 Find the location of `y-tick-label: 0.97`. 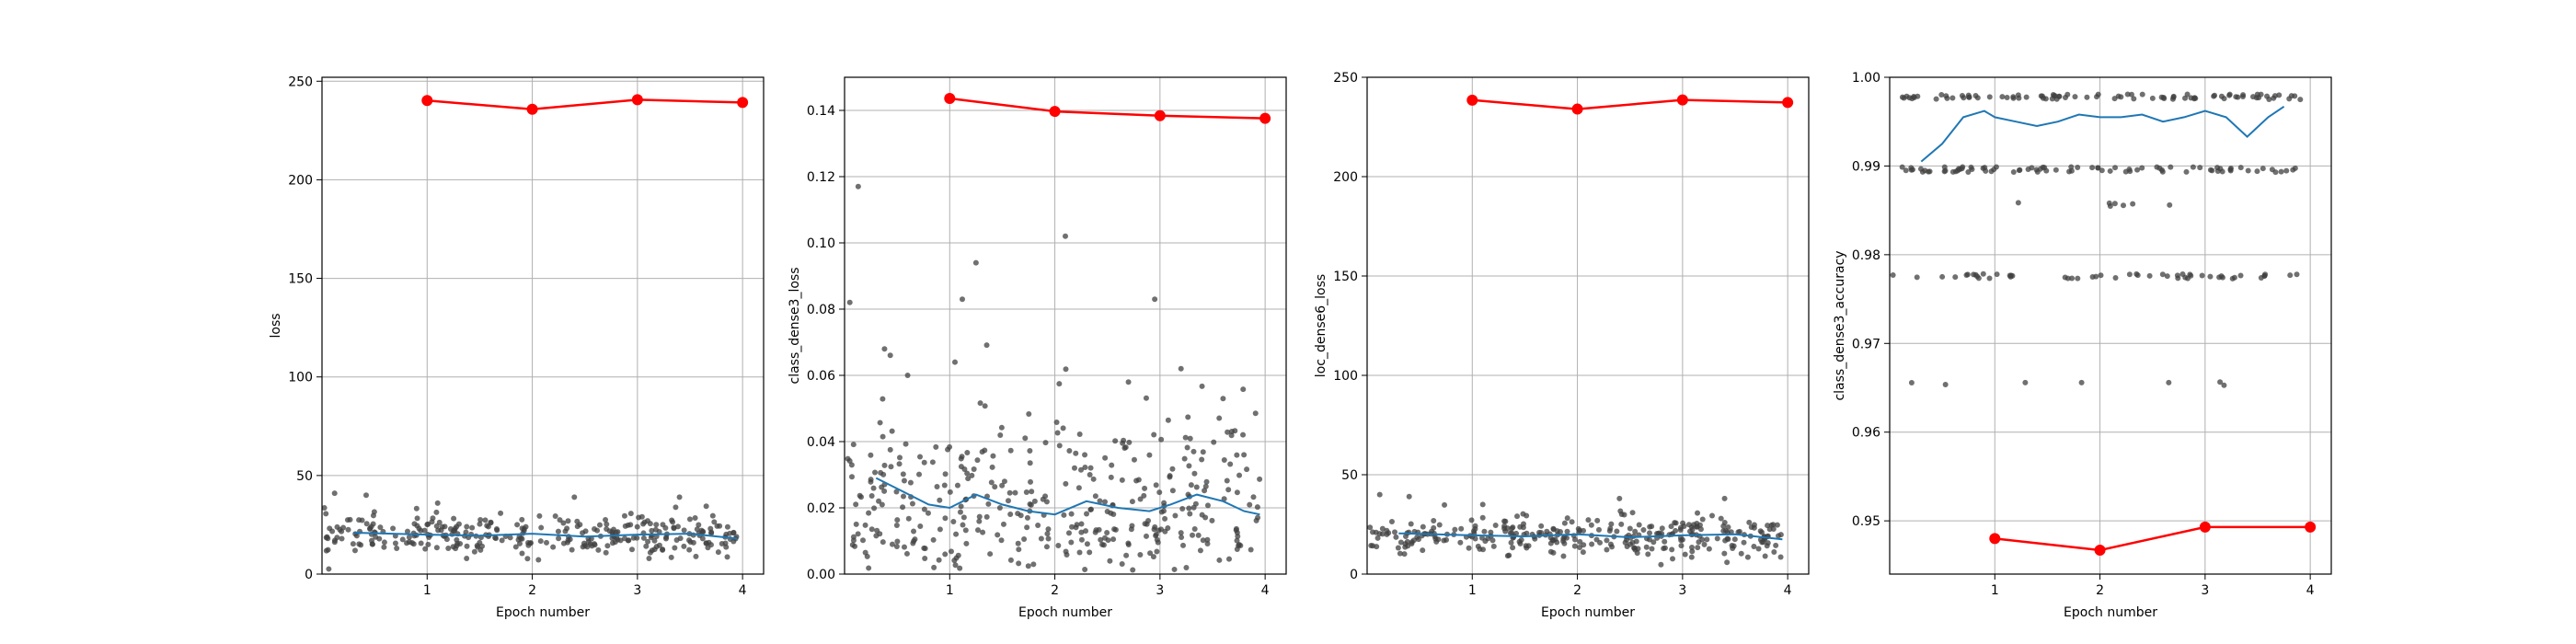

y-tick-label: 0.97 is located at coordinates (1866, 344).